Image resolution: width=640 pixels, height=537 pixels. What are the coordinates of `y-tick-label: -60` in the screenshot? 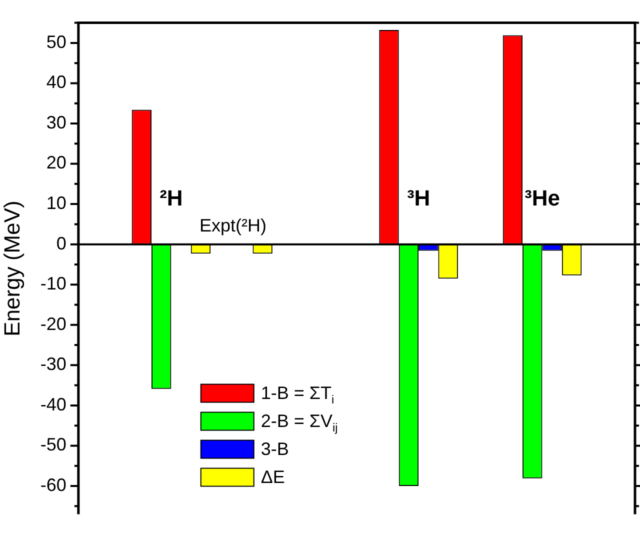 It's located at (53, 484).